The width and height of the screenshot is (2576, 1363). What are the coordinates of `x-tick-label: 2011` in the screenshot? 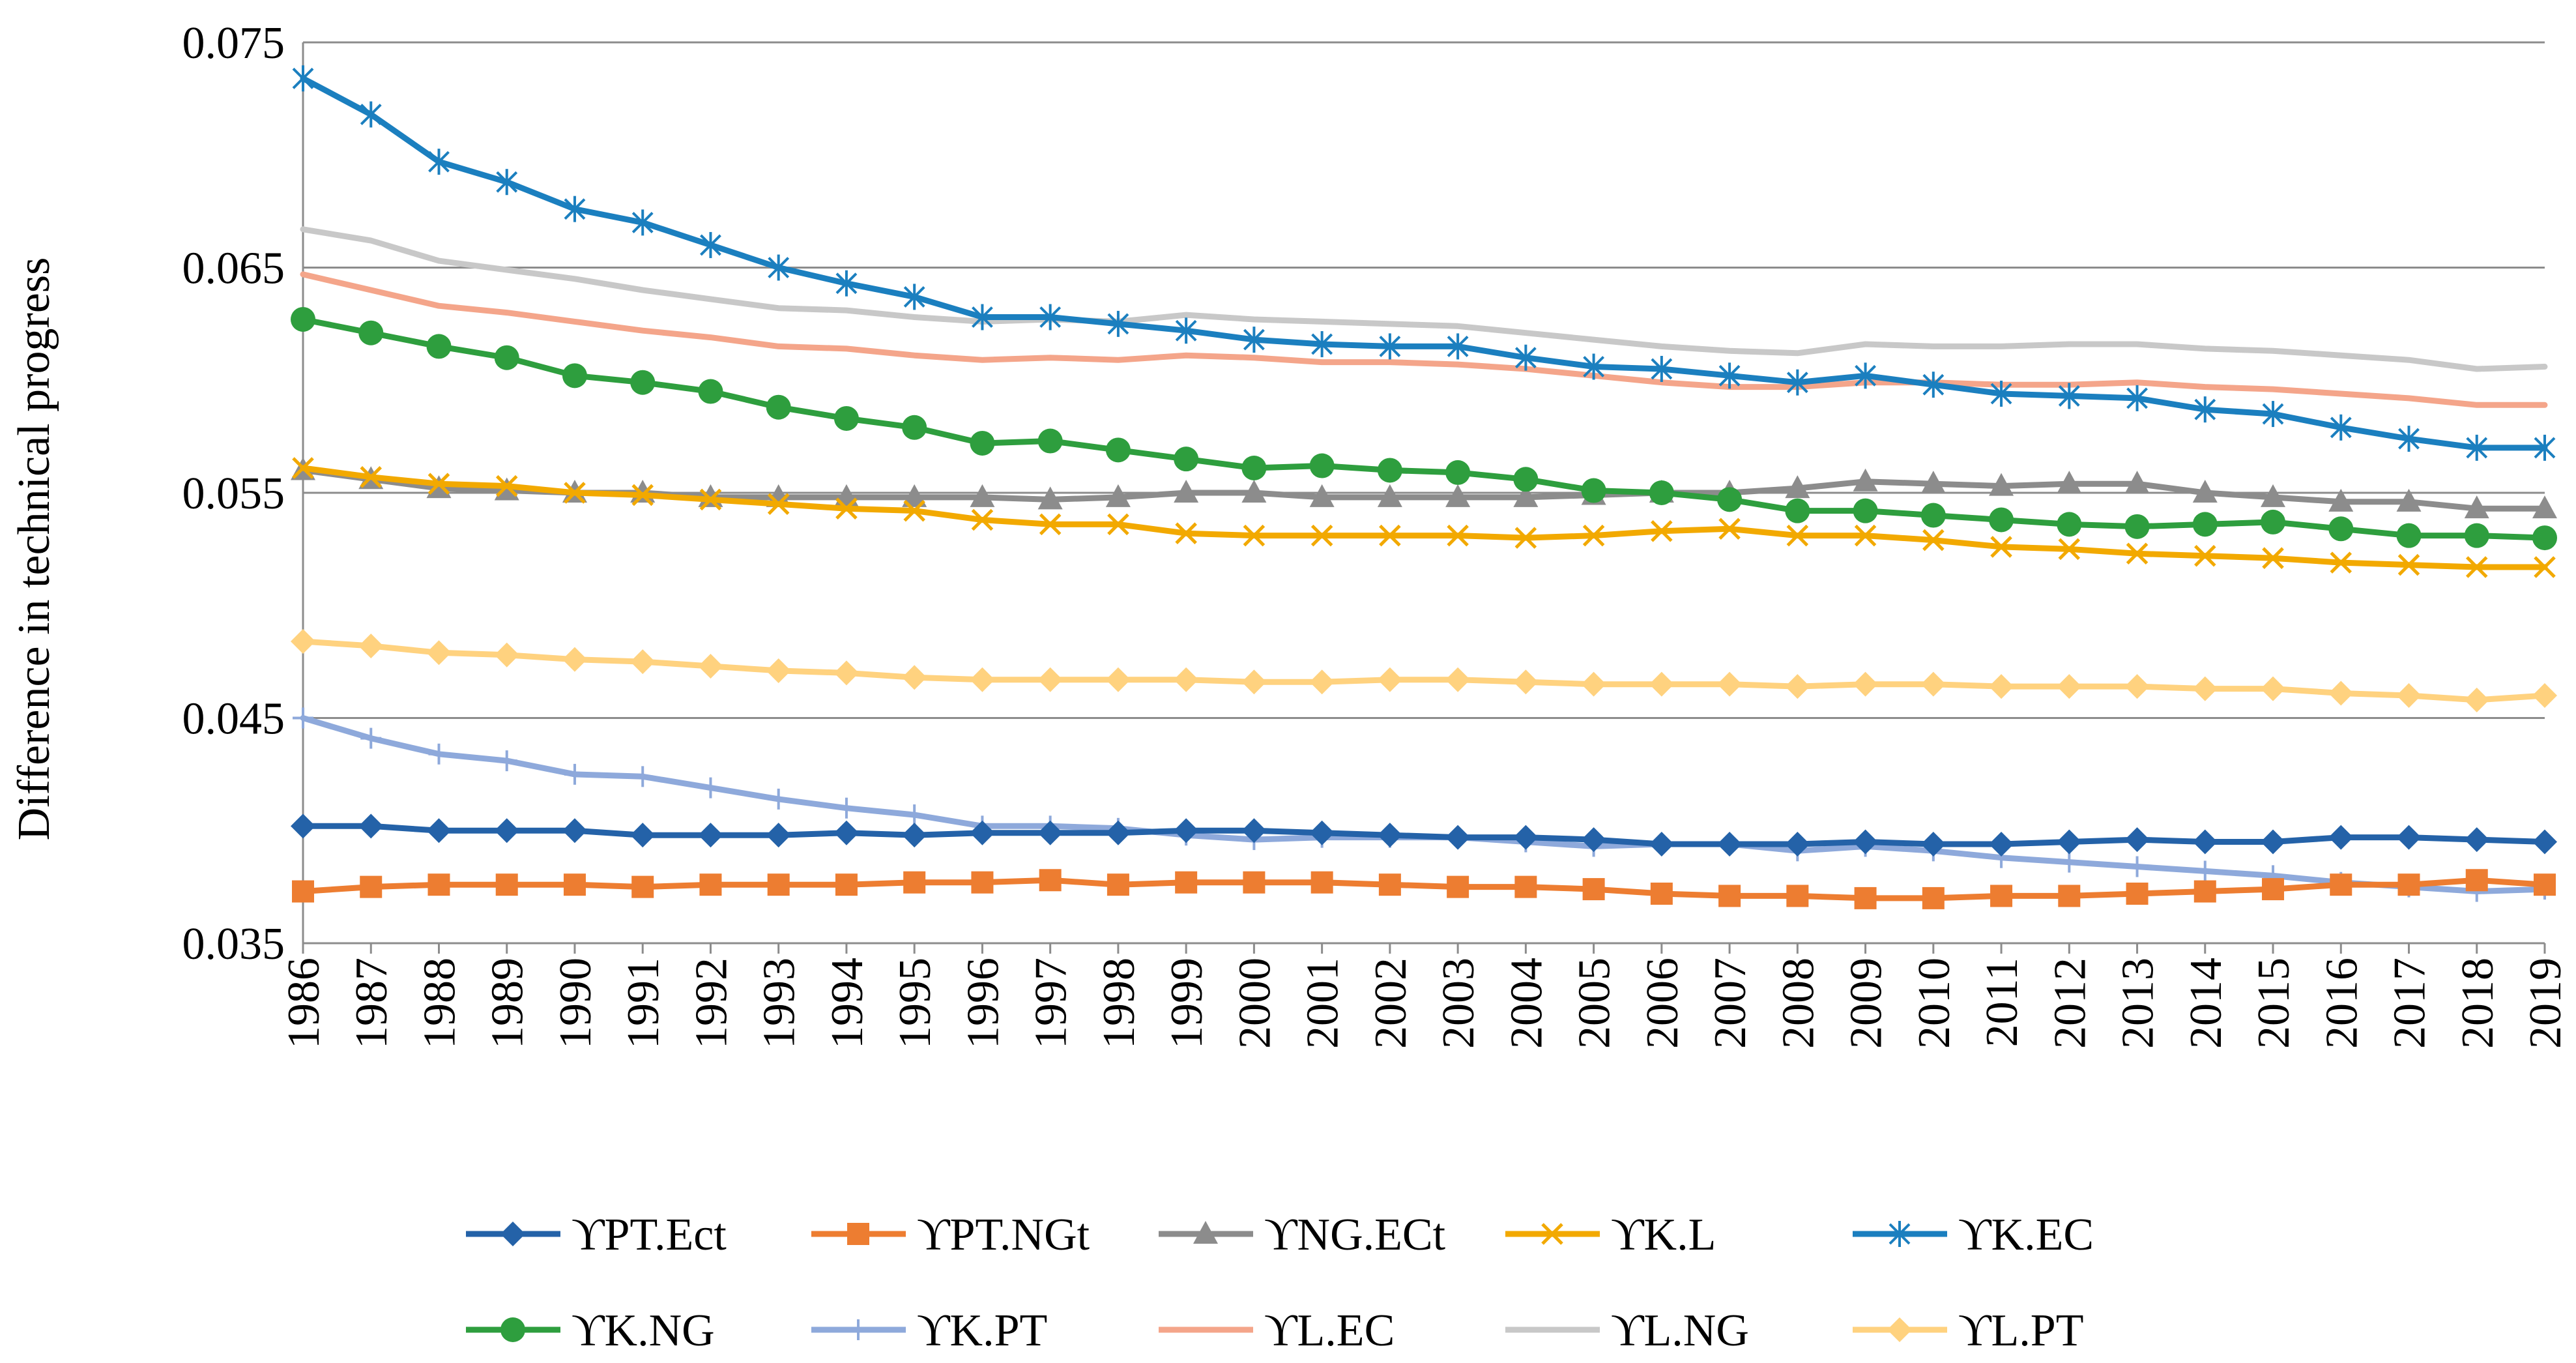 It's located at (2002, 1002).